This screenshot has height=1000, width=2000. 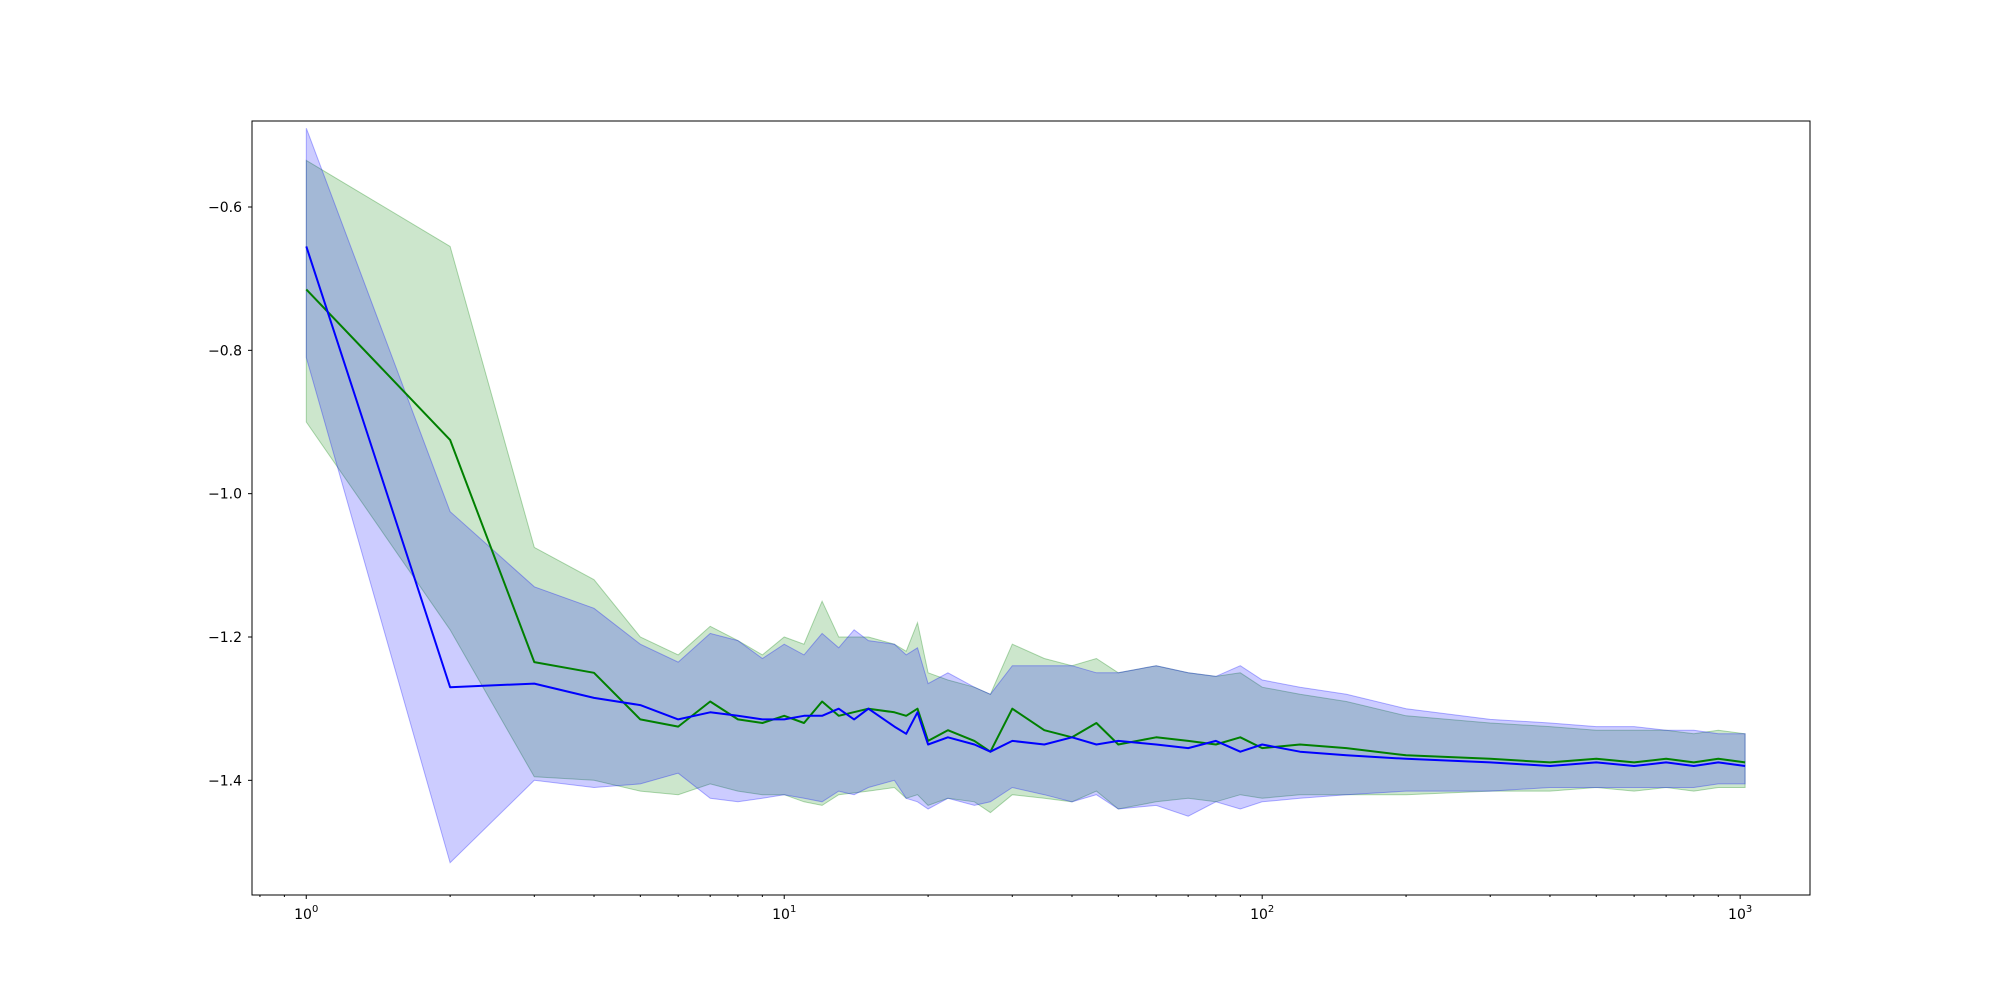 I want to click on x-tick-label: 10¹, so click(x=784, y=913).